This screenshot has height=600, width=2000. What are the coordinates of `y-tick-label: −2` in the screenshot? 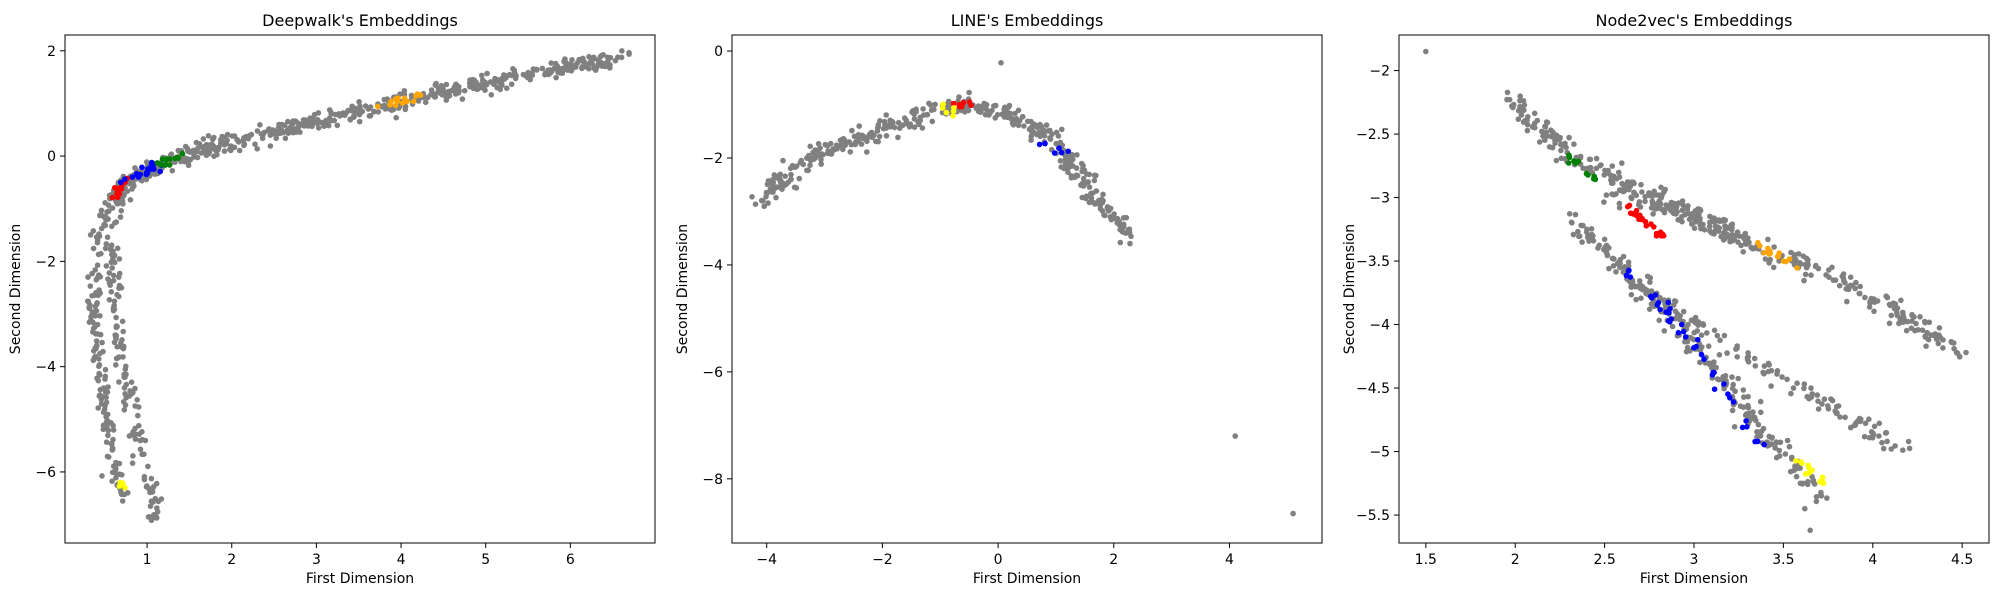 It's located at (45, 262).